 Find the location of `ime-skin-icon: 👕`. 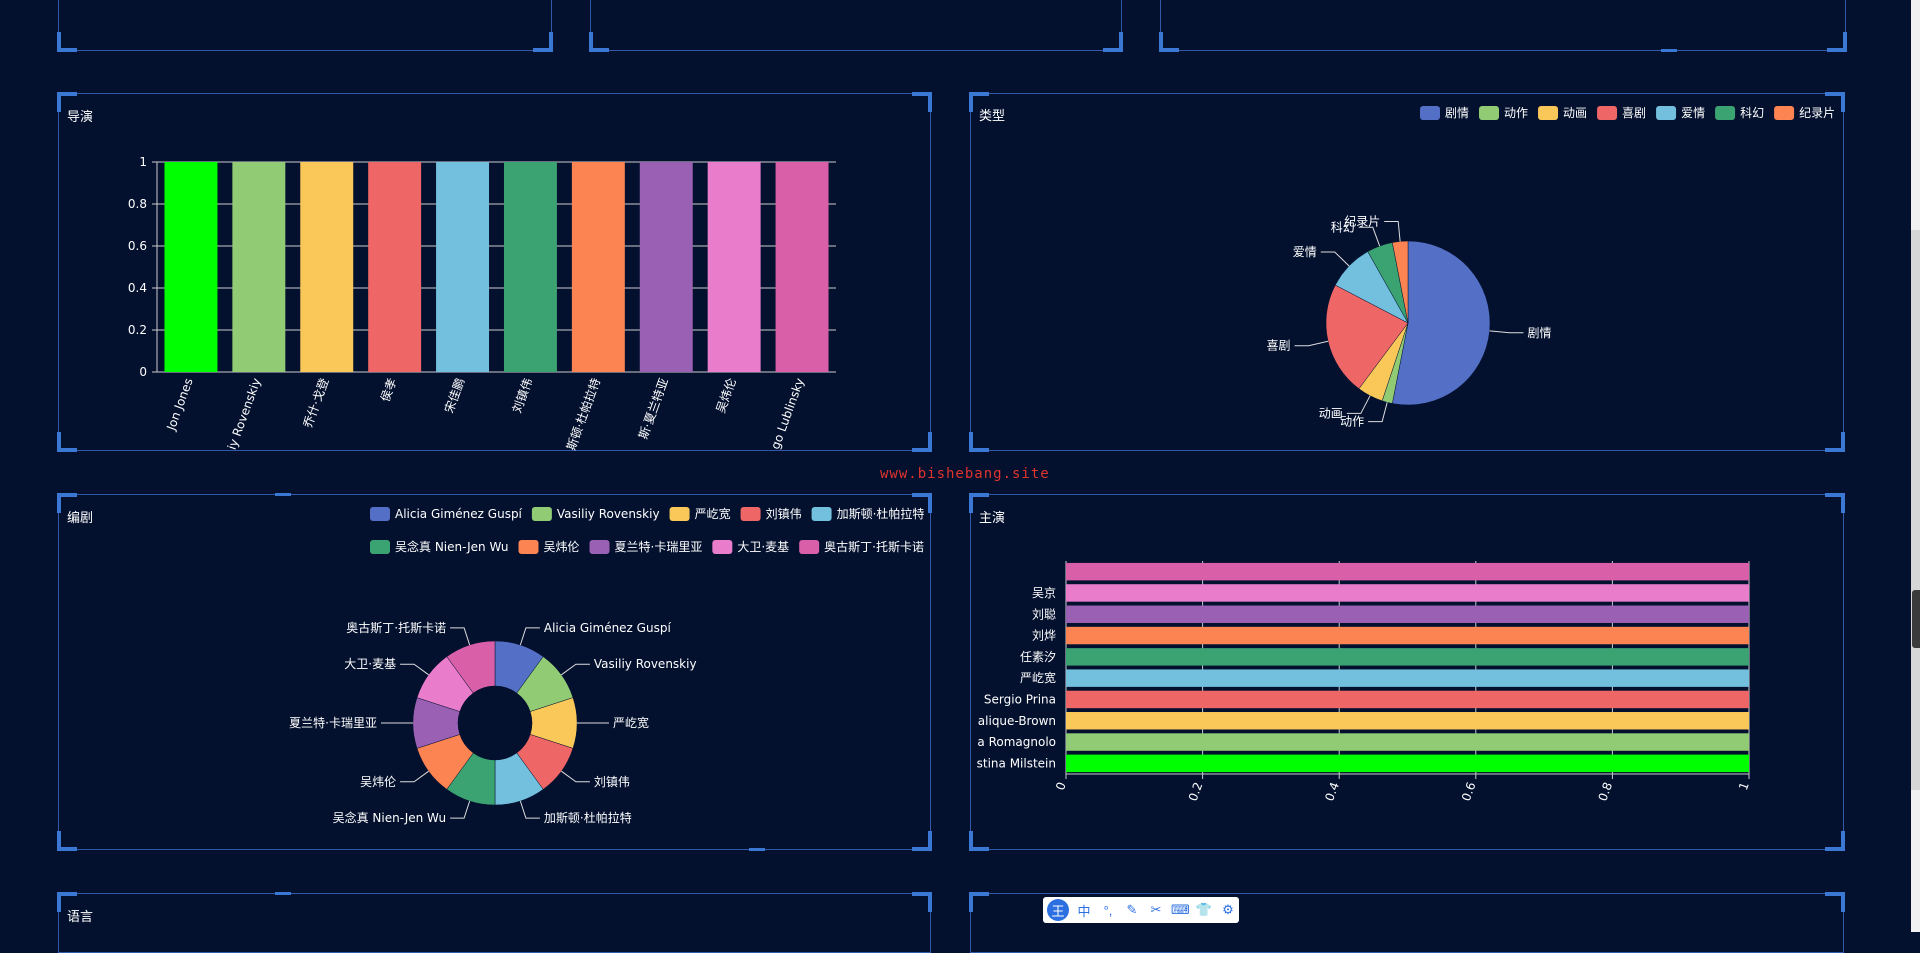

ime-skin-icon: 👕 is located at coordinates (1204, 909).